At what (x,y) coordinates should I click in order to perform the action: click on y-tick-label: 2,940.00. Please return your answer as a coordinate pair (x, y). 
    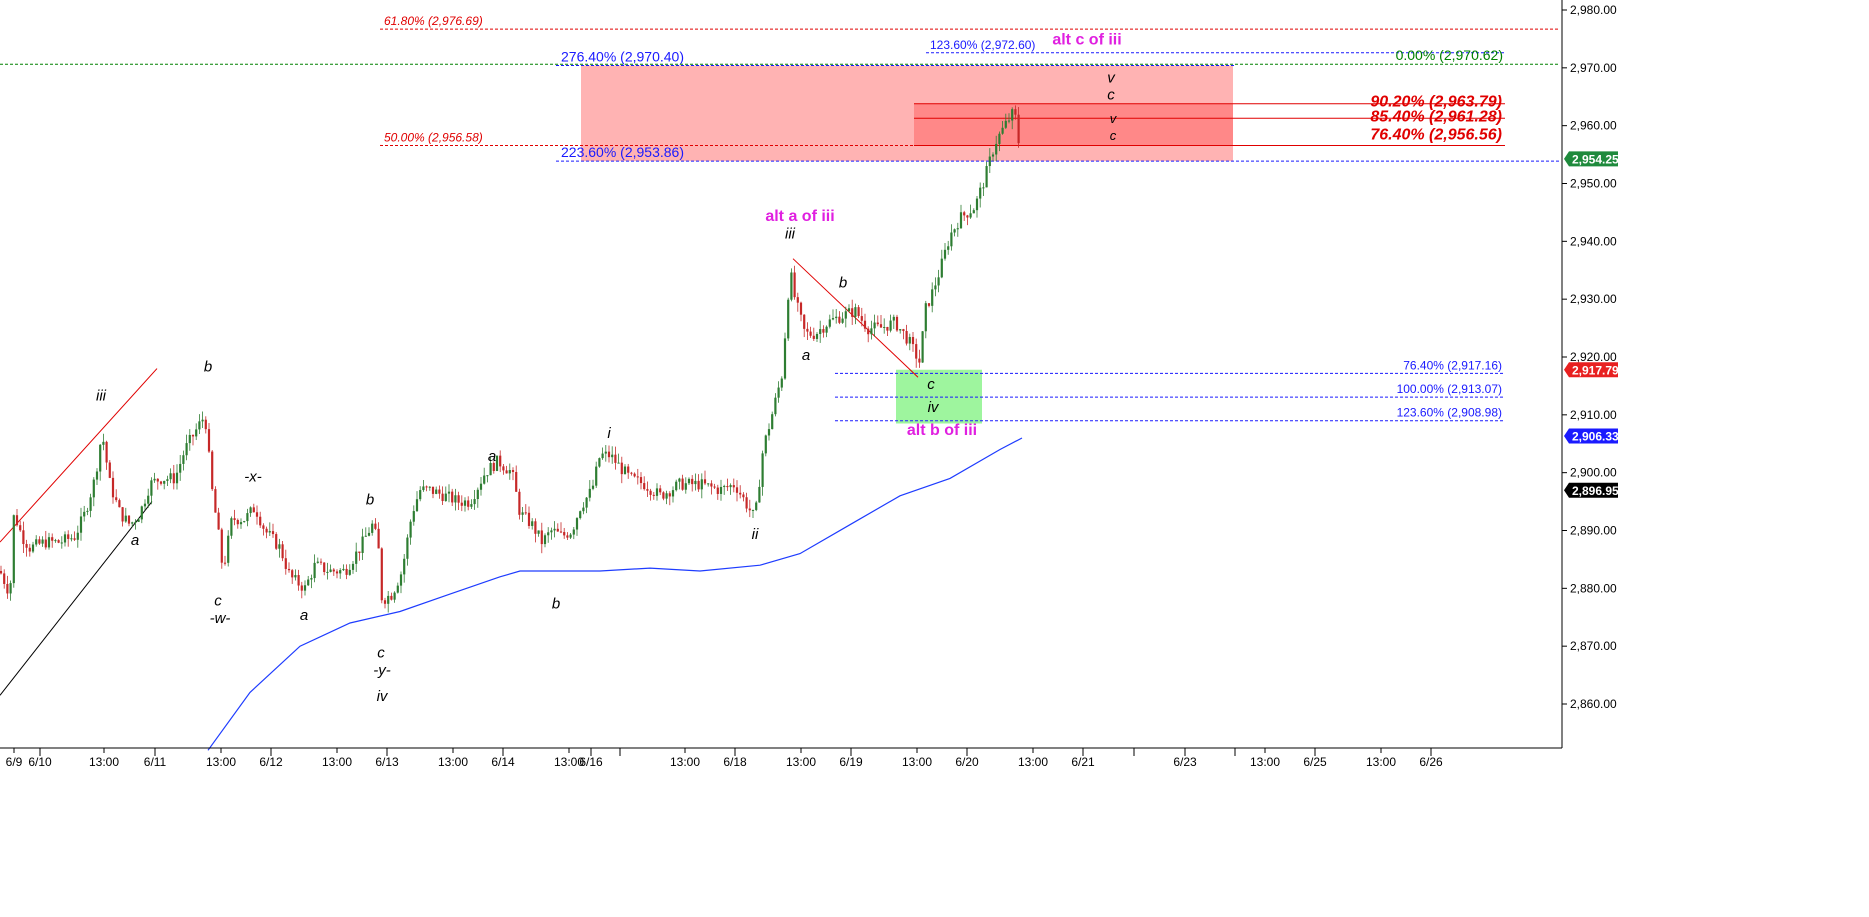
    Looking at the image, I should click on (1593, 241).